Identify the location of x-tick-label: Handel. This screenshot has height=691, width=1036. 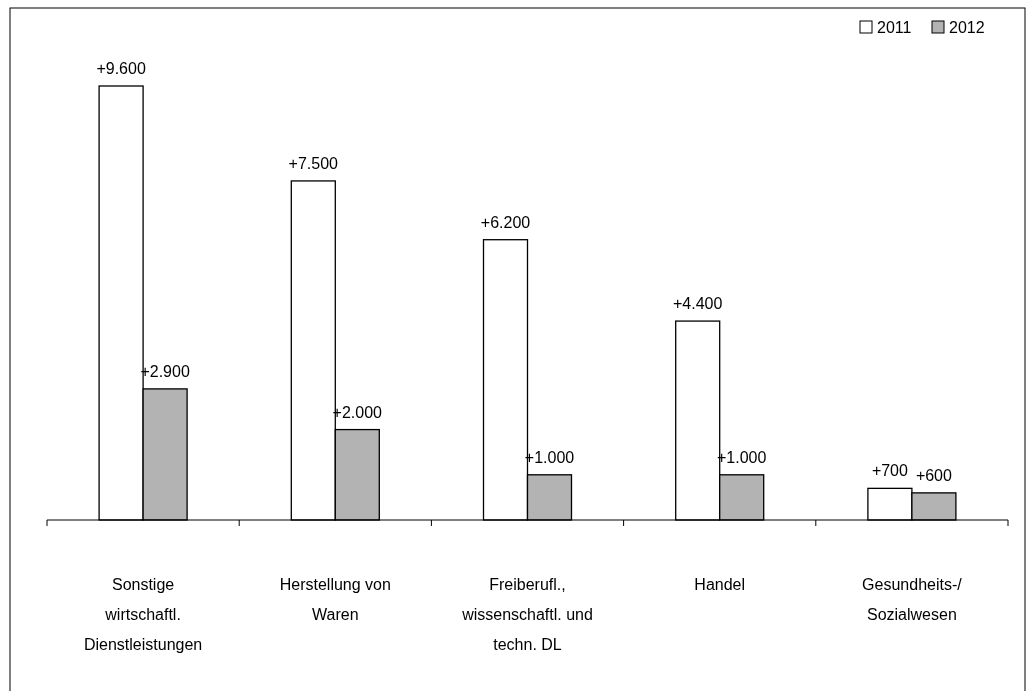
(720, 584).